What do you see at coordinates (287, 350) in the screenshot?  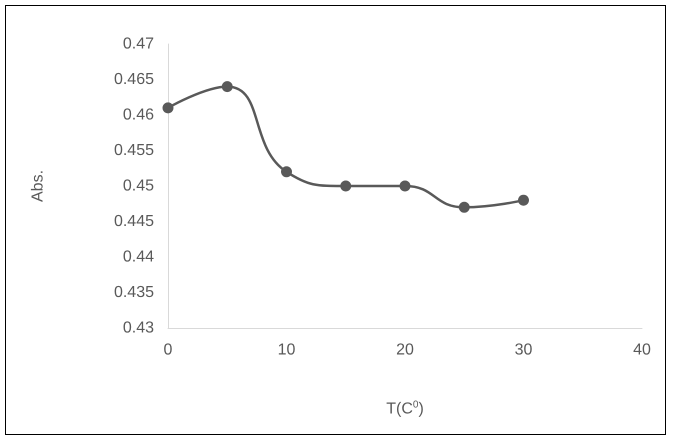 I see `x-tick-label: 10` at bounding box center [287, 350].